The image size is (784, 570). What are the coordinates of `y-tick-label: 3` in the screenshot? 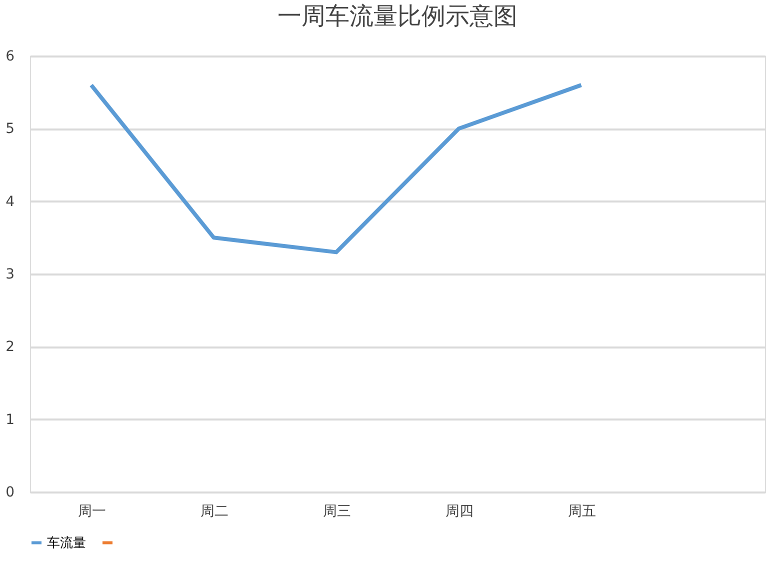 It's located at (10, 274).